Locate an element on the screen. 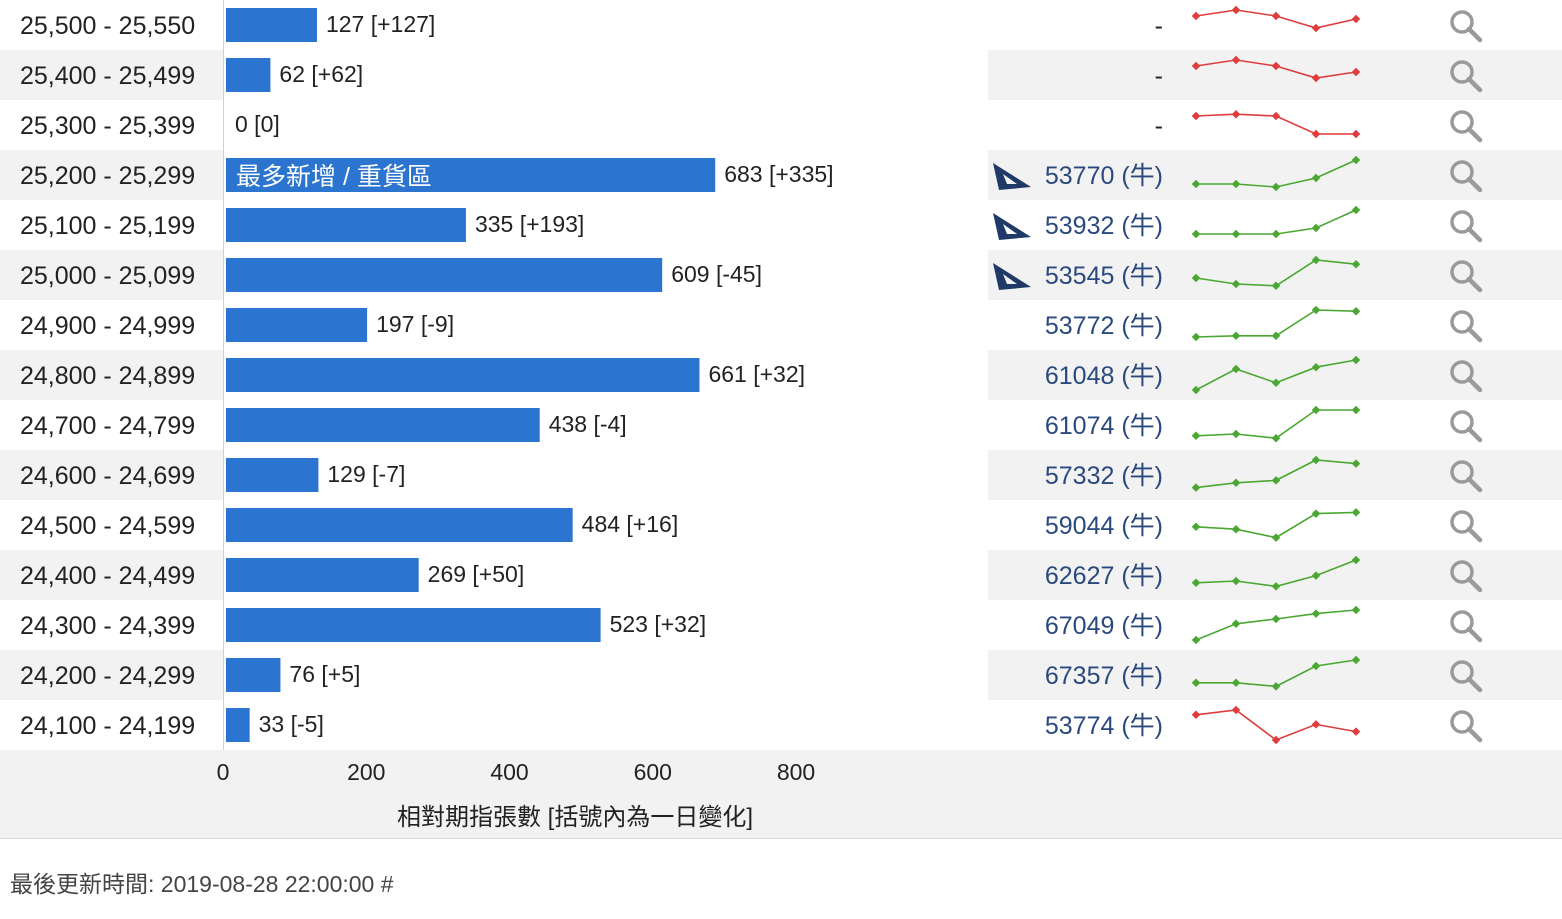  product-code-link: 67357 (牛) is located at coordinates (1104, 676).